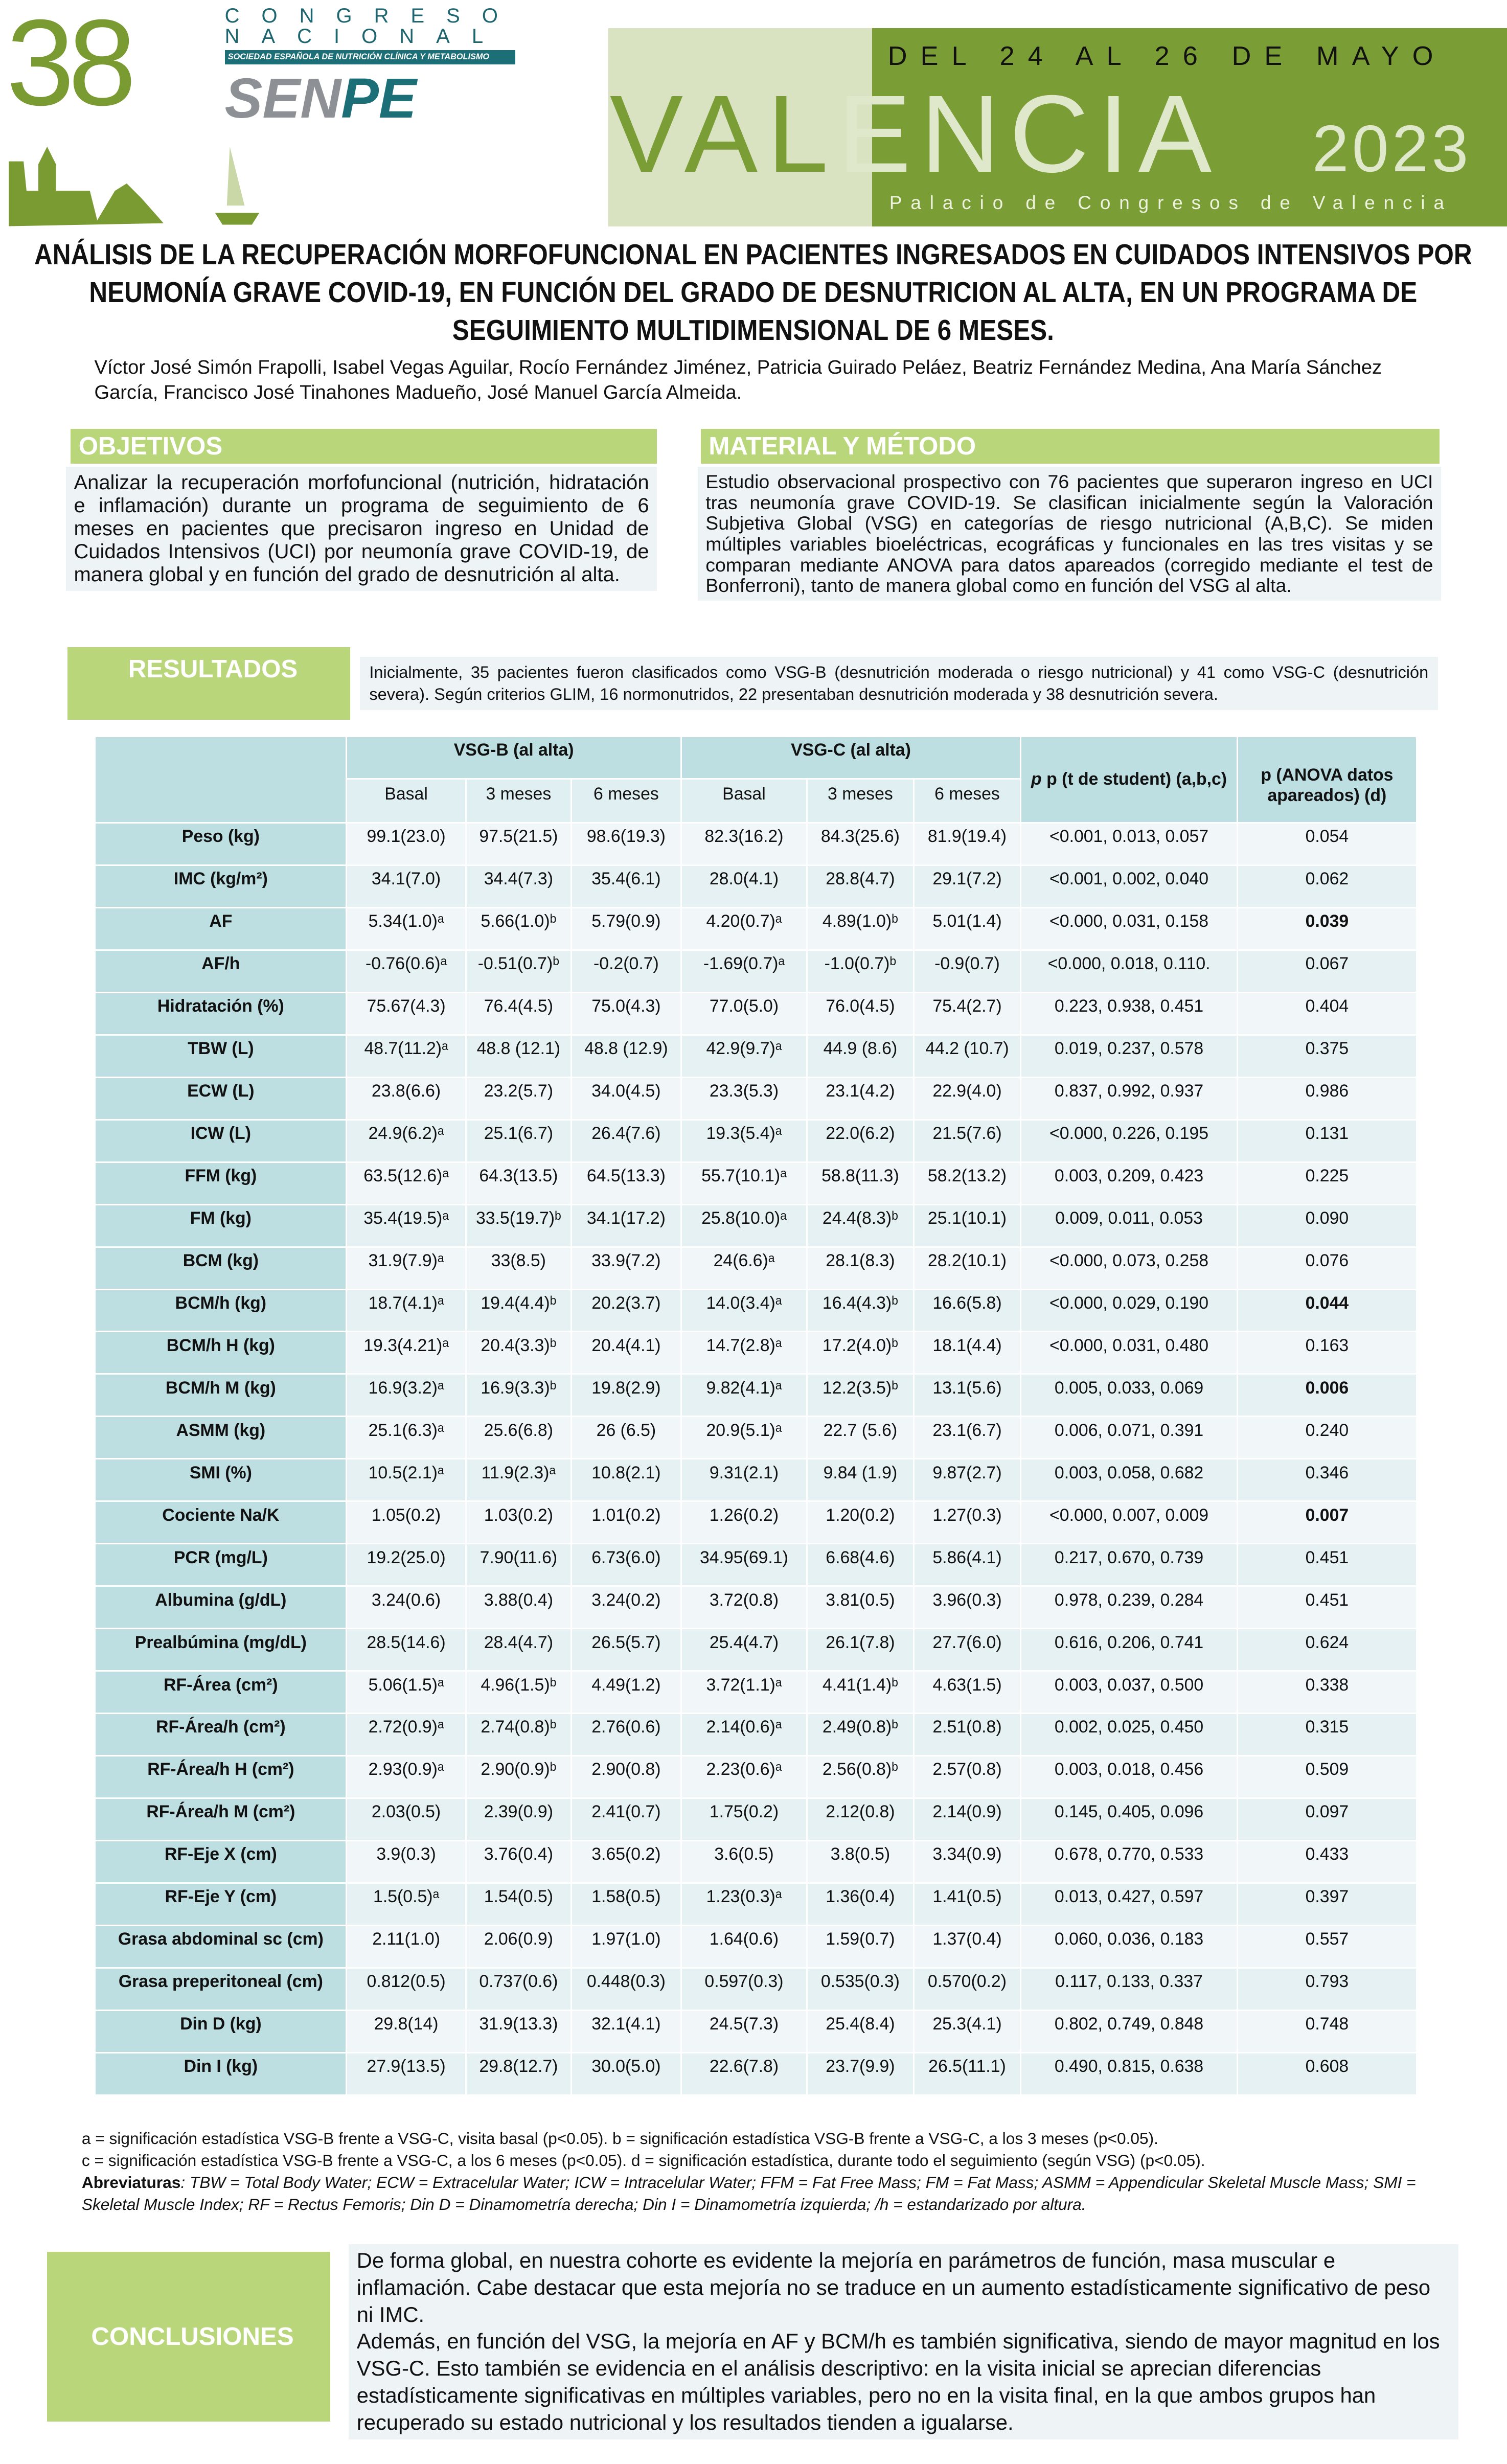  Describe the element at coordinates (1129, 1904) in the screenshot. I see `p-student-cell: 0.013, 0.427, 0.597` at that location.